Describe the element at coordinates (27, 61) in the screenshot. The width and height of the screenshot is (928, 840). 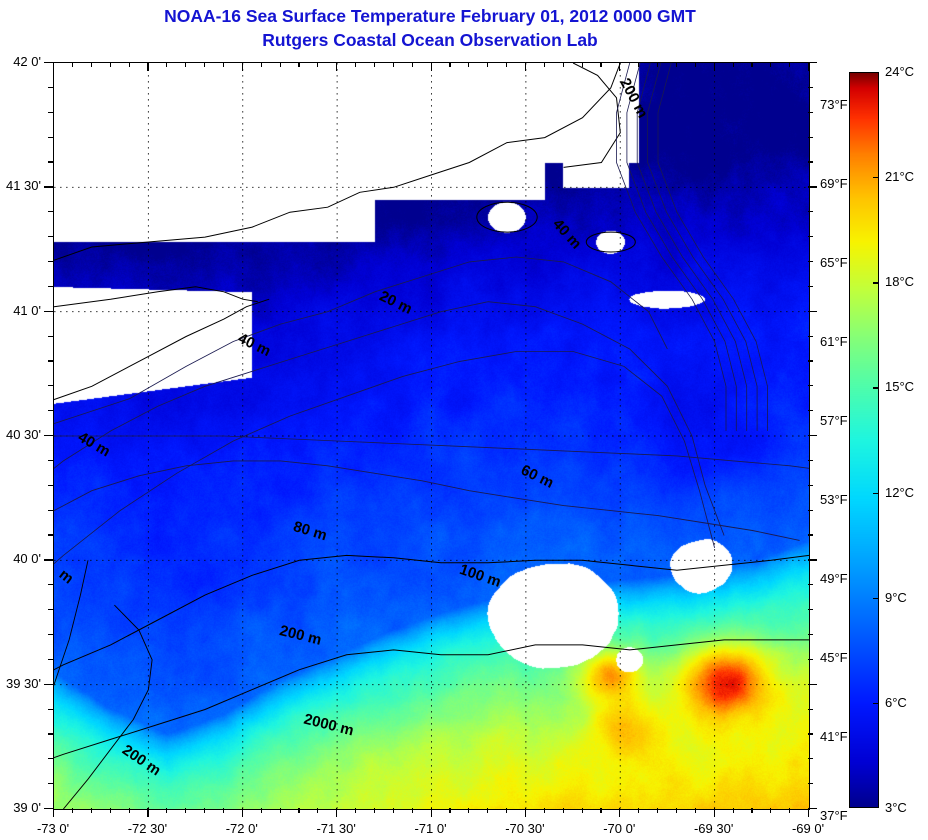
I see `latitude-label-42: 42 0'` at that location.